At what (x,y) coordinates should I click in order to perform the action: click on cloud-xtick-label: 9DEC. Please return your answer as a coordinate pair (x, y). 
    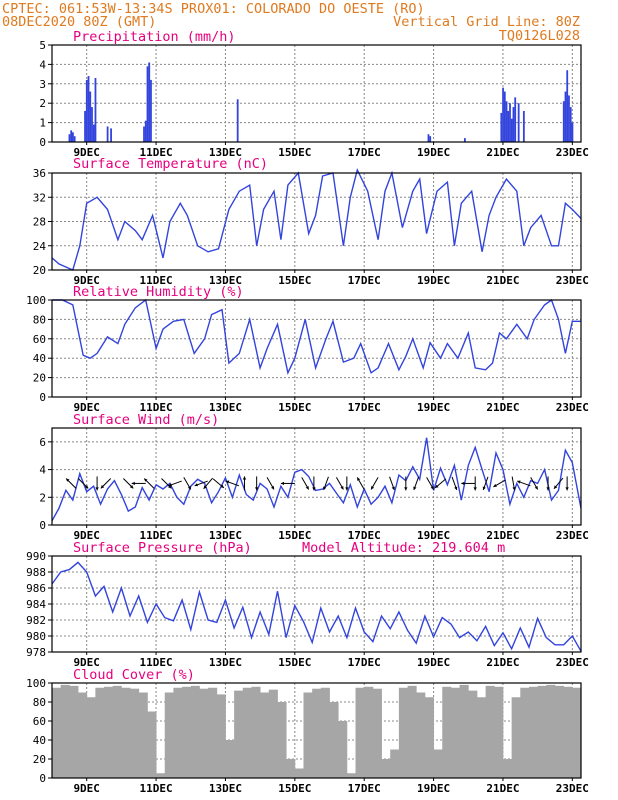
    Looking at the image, I should click on (86, 788).